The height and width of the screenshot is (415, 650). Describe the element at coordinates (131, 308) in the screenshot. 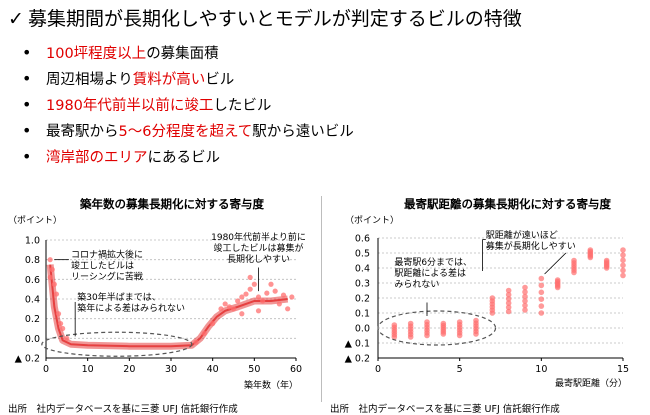

I see `annotation-text: 築年による差はみられない` at that location.